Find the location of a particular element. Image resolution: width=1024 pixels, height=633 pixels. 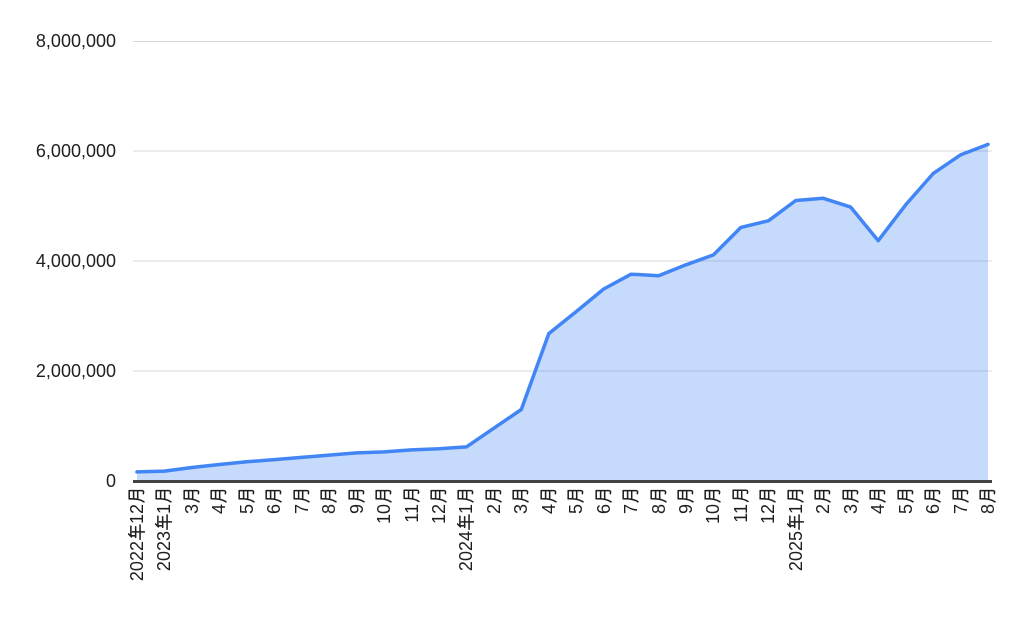

x-axis-tick-label: 20231 is located at coordinates (164, 529).